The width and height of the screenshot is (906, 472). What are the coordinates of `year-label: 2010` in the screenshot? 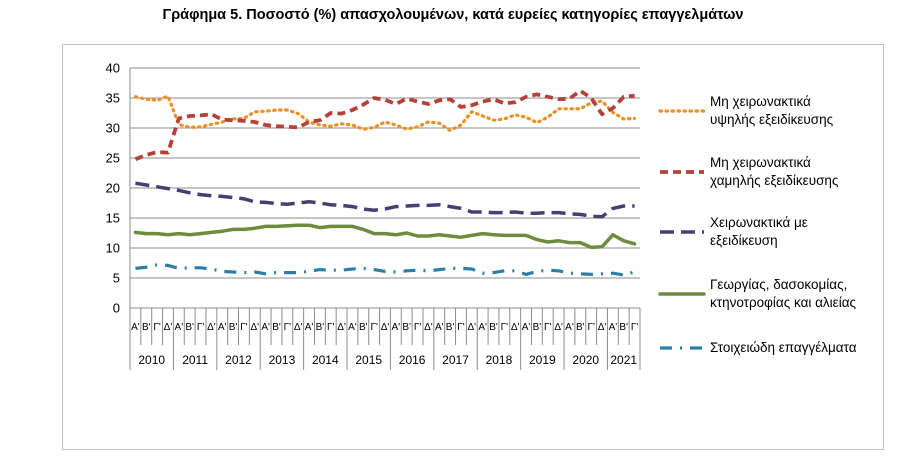 It's located at (151, 360).